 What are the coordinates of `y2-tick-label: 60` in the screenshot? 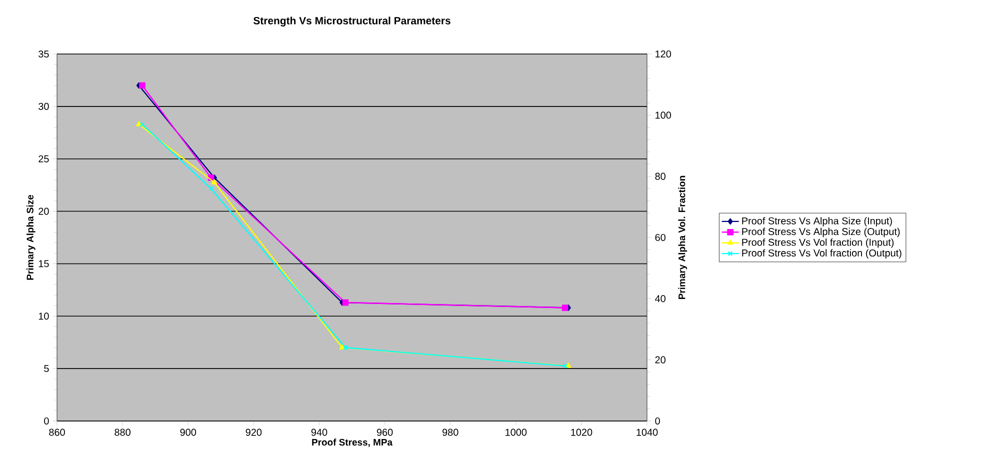 It's located at (660, 238).